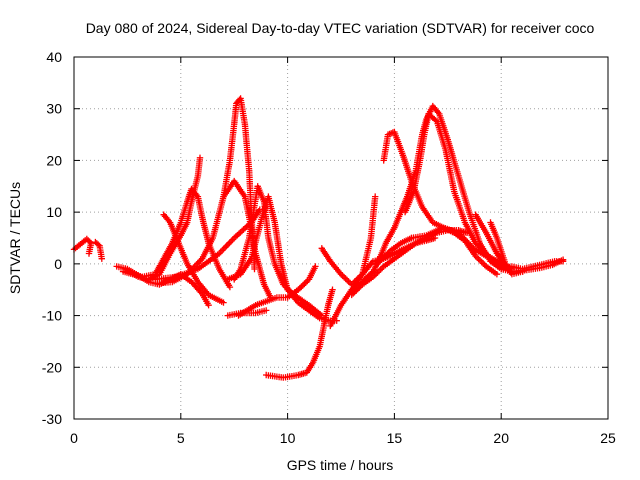 Image resolution: width=640 pixels, height=480 pixels. I want to click on y-tick-labels: -30 -20 -10 0 10 20 30 40, so click(52, 238).